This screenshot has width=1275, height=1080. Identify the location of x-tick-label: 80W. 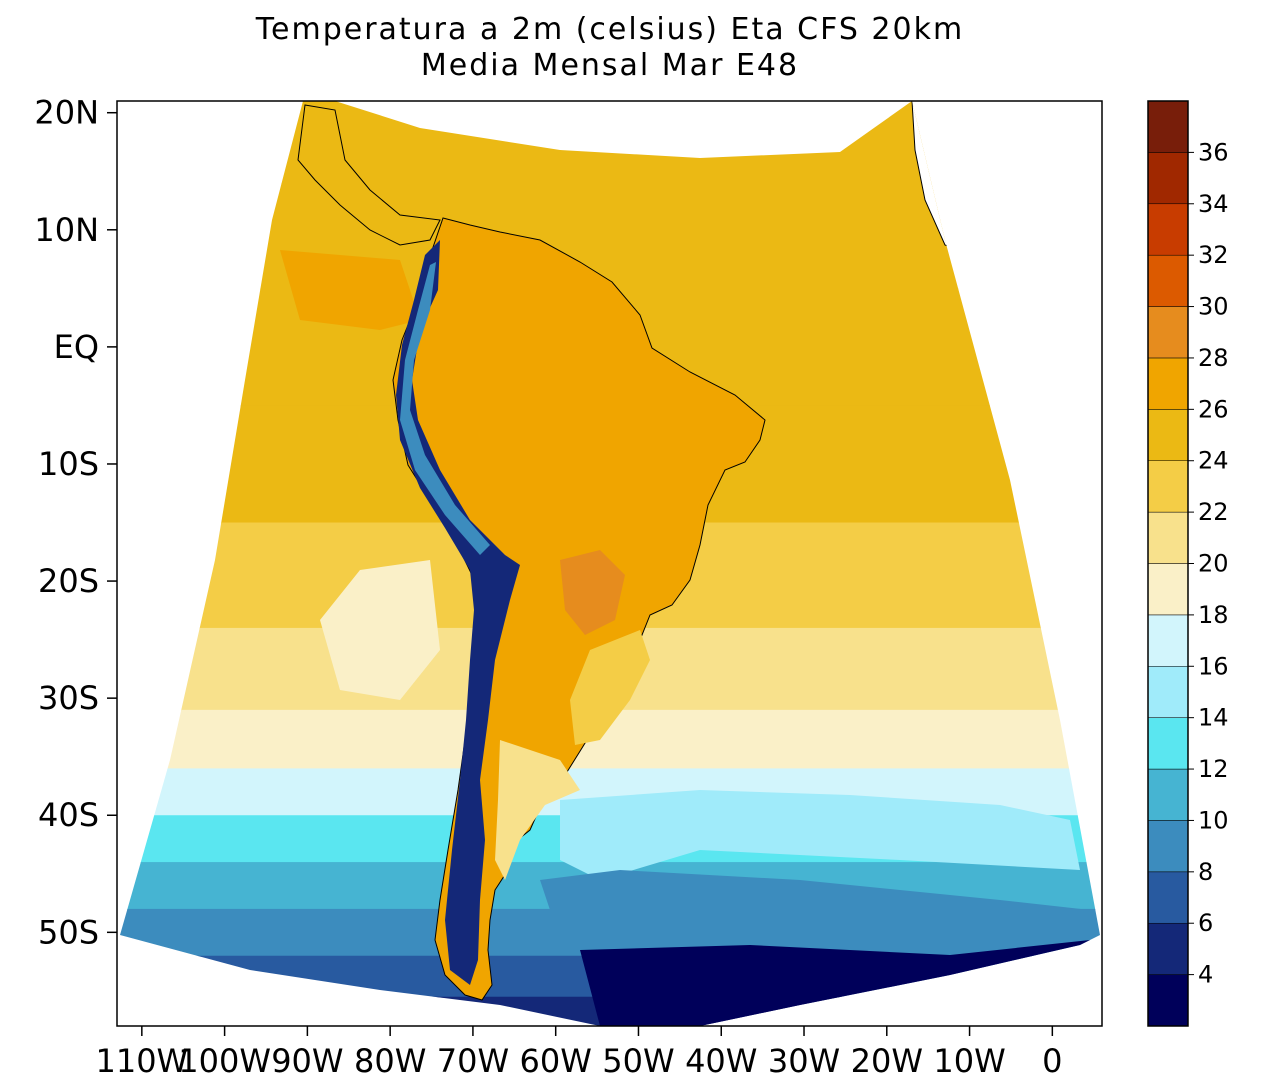
(390, 1061).